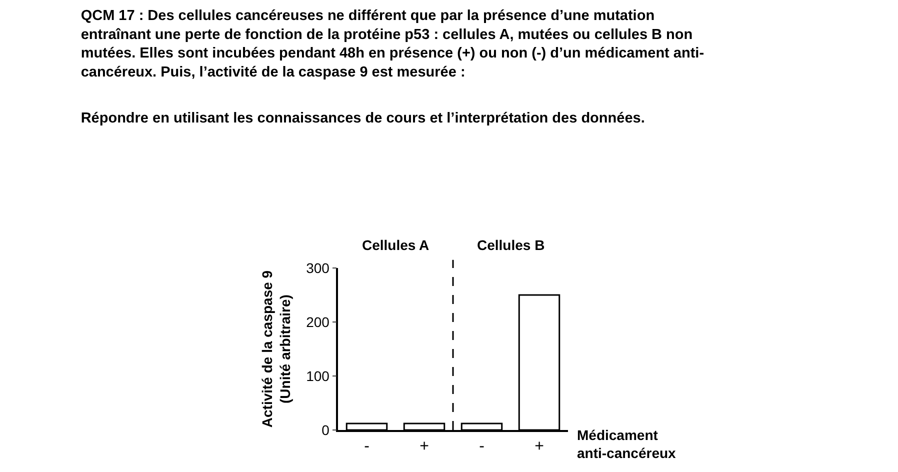 The image size is (898, 472). Describe the element at coordinates (318, 268) in the screenshot. I see `y-tick-label: 300` at that location.